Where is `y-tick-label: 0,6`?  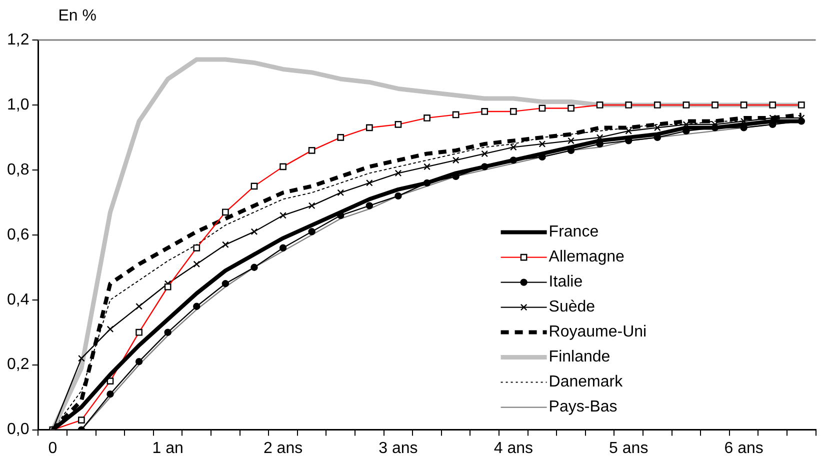 y-tick-label: 0,6 is located at coordinates (18, 235).